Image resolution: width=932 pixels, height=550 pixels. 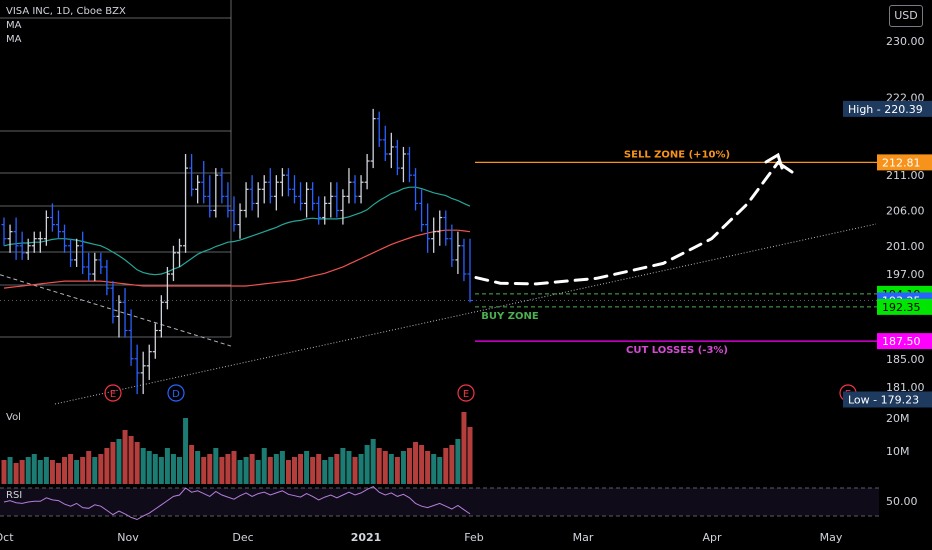 I want to click on price-tick-5: 197.00, so click(x=905, y=274).